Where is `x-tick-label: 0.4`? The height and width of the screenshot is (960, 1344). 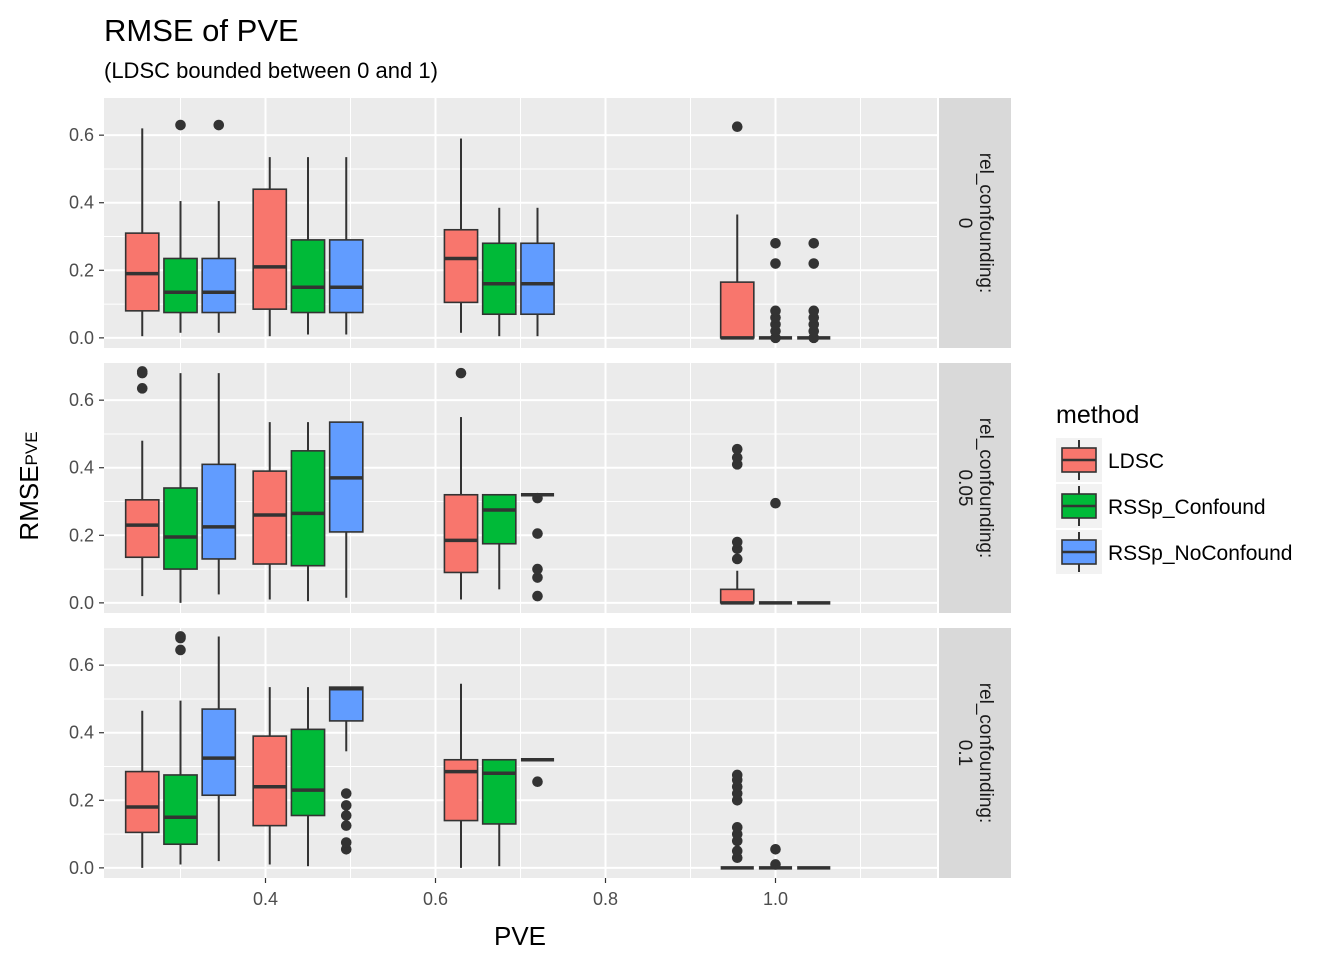 x-tick-label: 0.4 is located at coordinates (265, 899).